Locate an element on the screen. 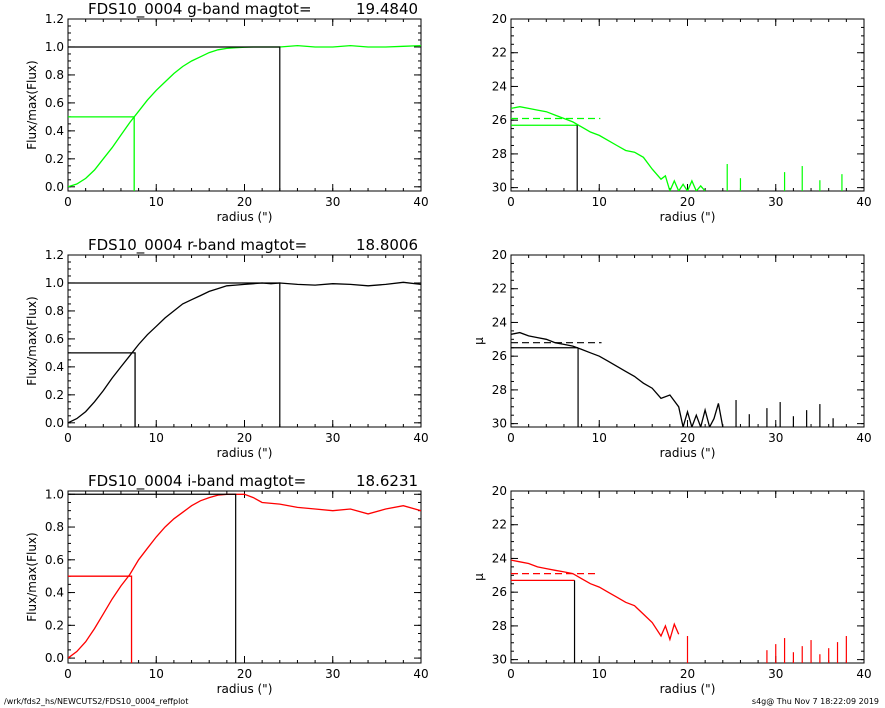  growth-curve-g-half-light-guide is located at coordinates (101, 153).